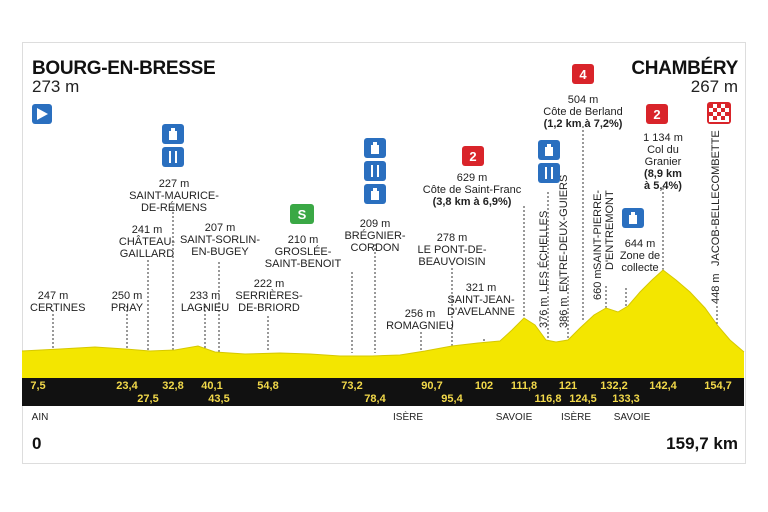  I want to click on km-bar, so click(383, 392).